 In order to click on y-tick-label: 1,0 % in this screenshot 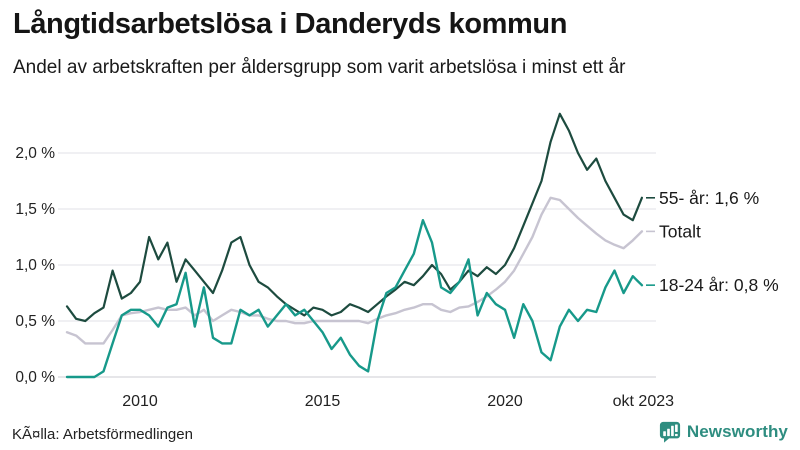, I will do `click(35, 265)`.